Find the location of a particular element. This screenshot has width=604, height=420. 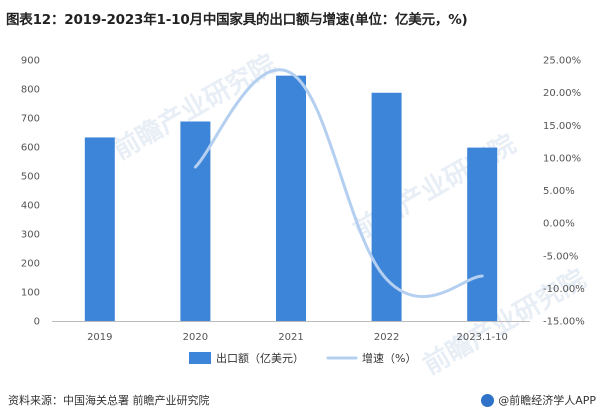

x-tick-label: 2023.1-10 is located at coordinates (482, 337).